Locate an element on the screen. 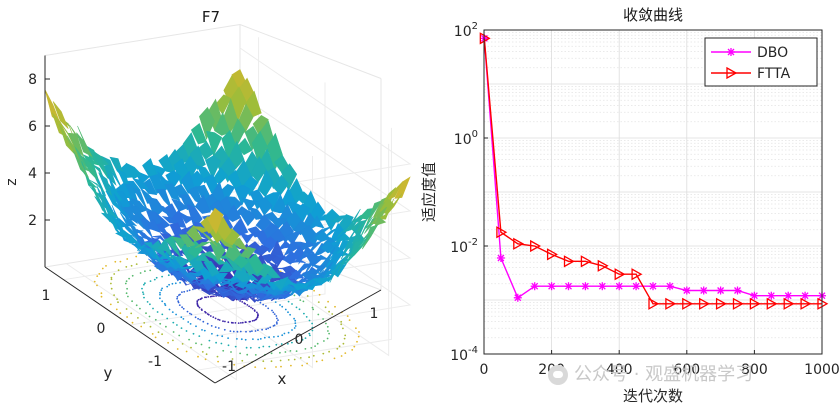 The height and width of the screenshot is (406, 840). series-marker-dbo is located at coordinates (669, 286).